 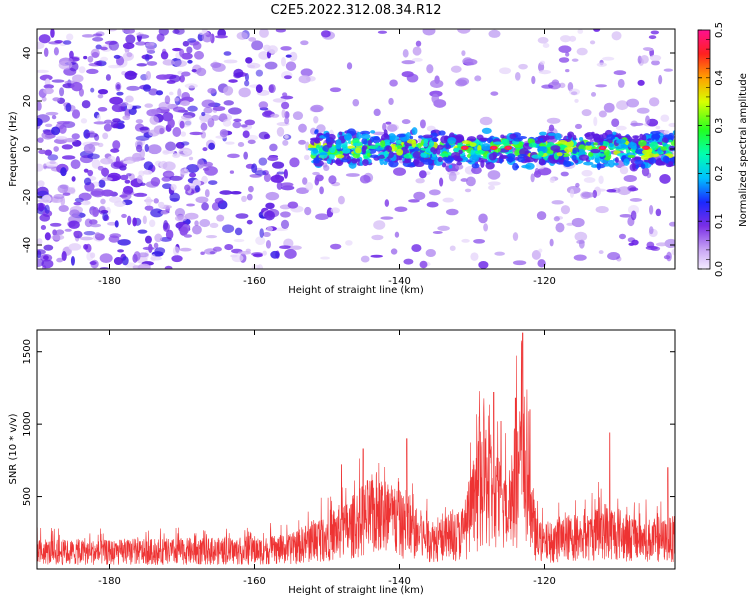 I want to click on spectrogram-y-tick-label: -40, so click(x=27, y=245).